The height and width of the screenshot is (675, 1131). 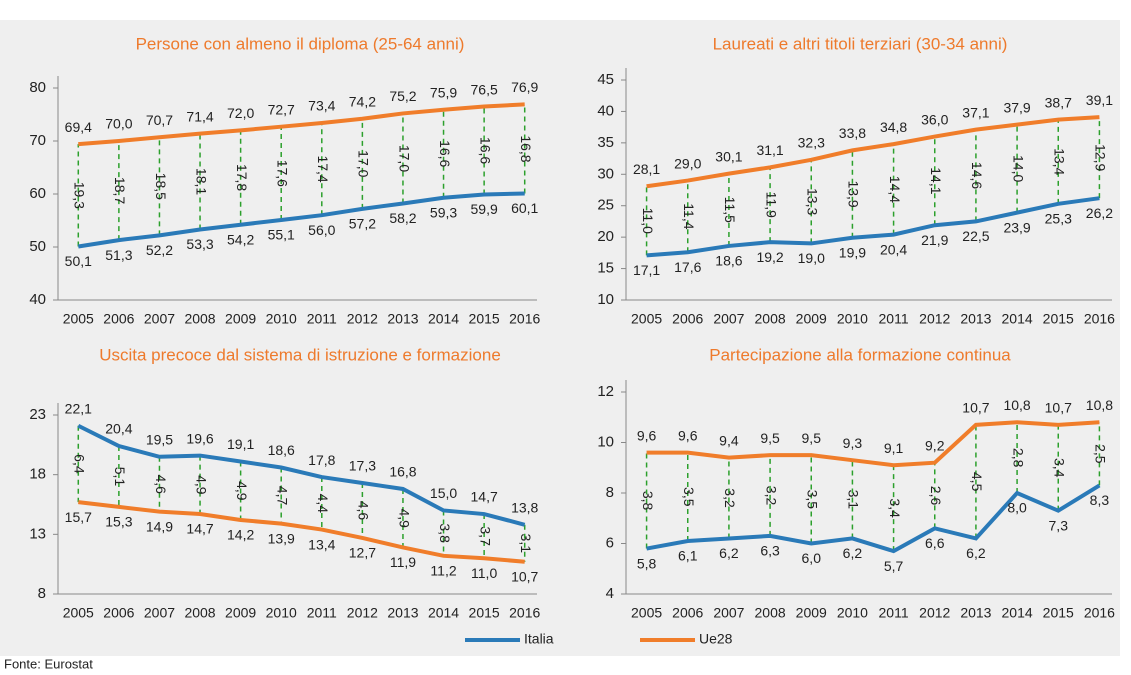 I want to click on x-tick-label: 2015, so click(x=1058, y=613).